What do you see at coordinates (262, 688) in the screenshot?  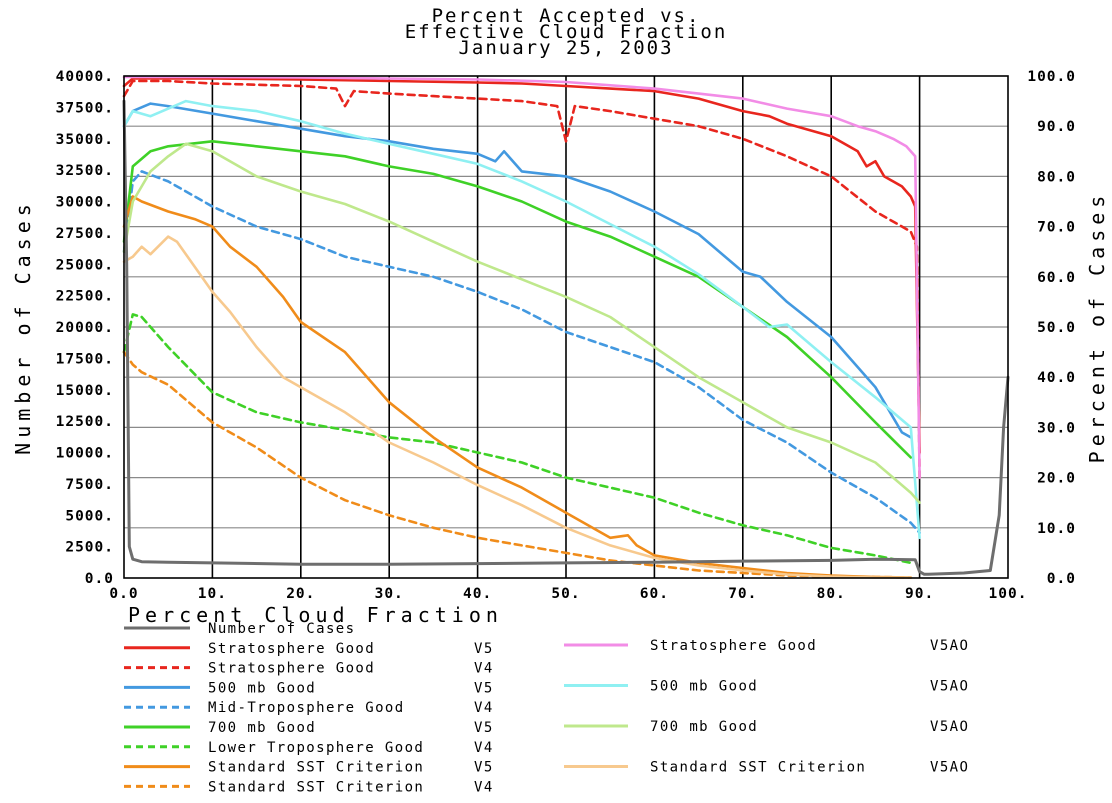 I see `legend-label-3: 500 mb Good` at bounding box center [262, 688].